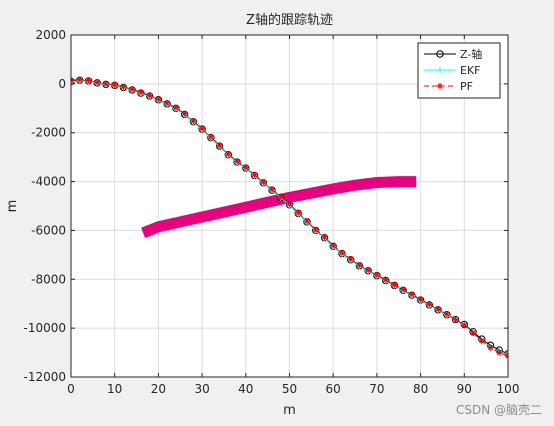 This screenshot has width=554, height=426. I want to click on y-tick-label: -10000, so click(44, 328).